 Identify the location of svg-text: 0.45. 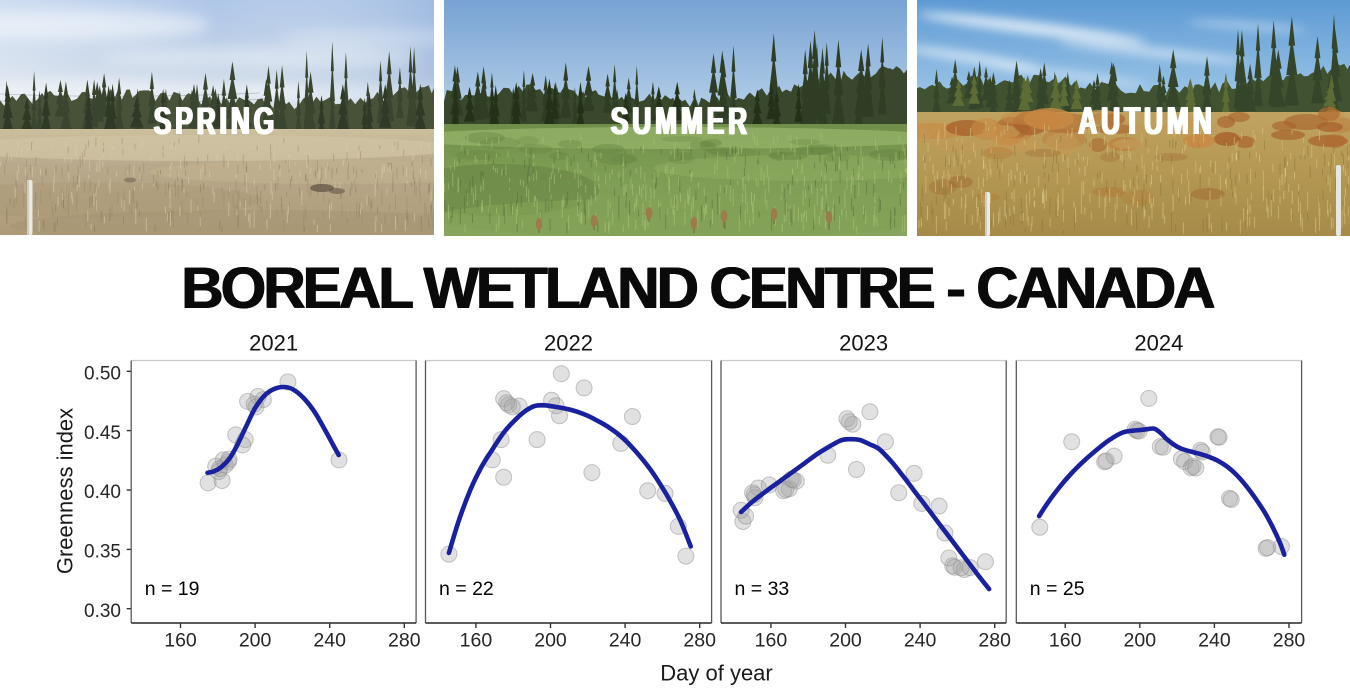
(102, 433).